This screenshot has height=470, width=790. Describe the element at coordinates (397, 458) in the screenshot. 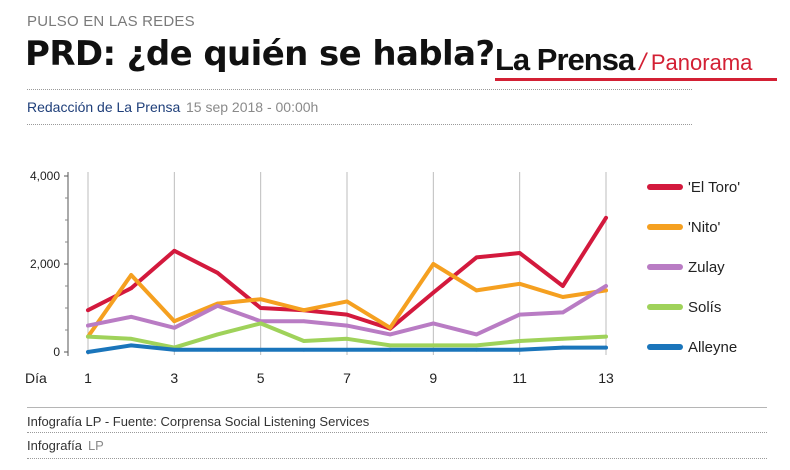

I see `divider-bottom` at that location.